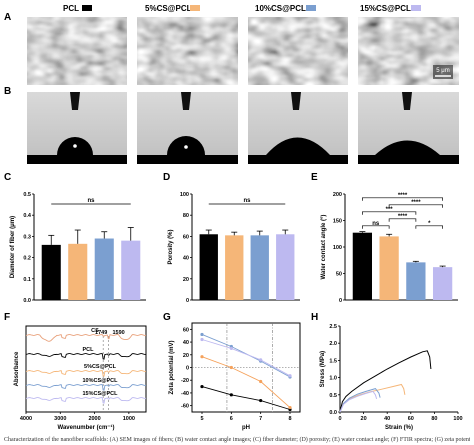 This screenshot has height=445, width=474. Describe the element at coordinates (185, 407) in the screenshot. I see `y-tick-label: -60` at that location.